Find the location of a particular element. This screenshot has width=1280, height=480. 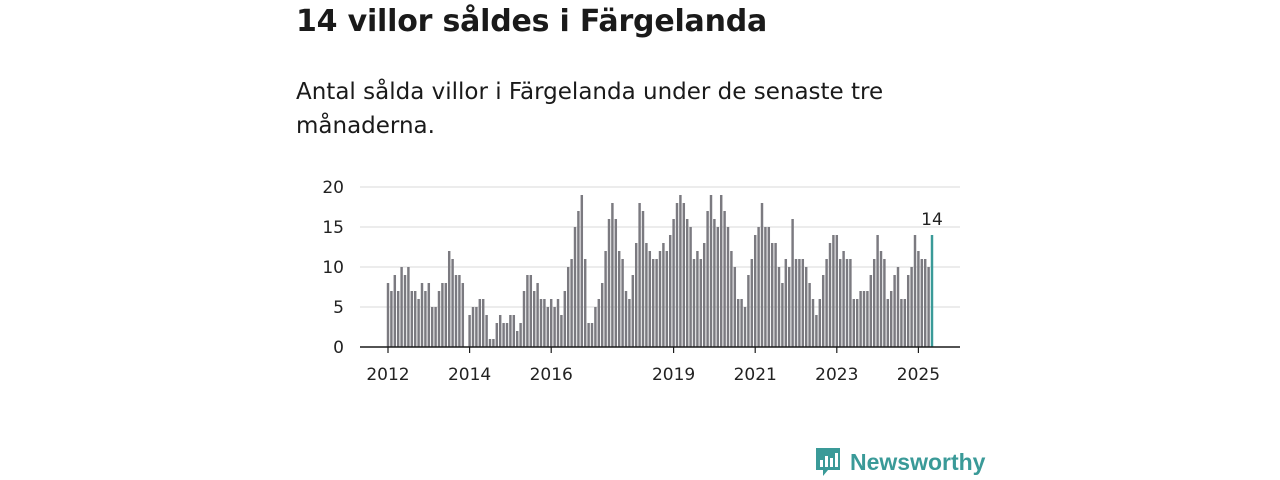

y-tick-label: 15 is located at coordinates (333, 228).